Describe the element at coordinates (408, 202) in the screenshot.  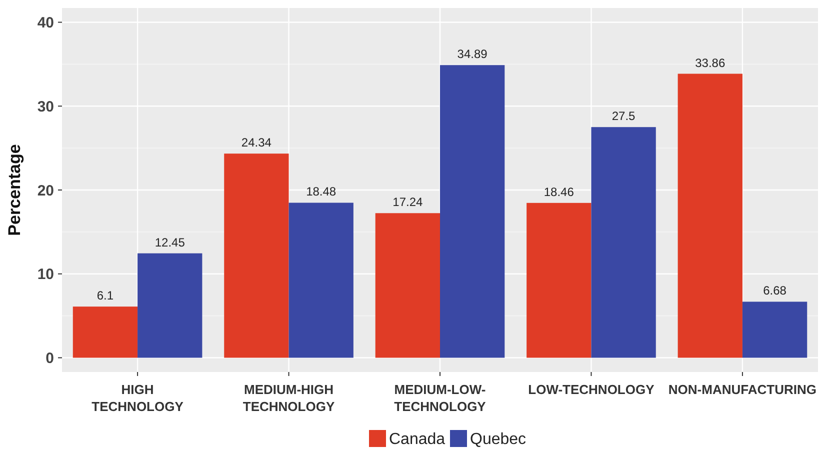
I see `data-label: 17.24` at that location.